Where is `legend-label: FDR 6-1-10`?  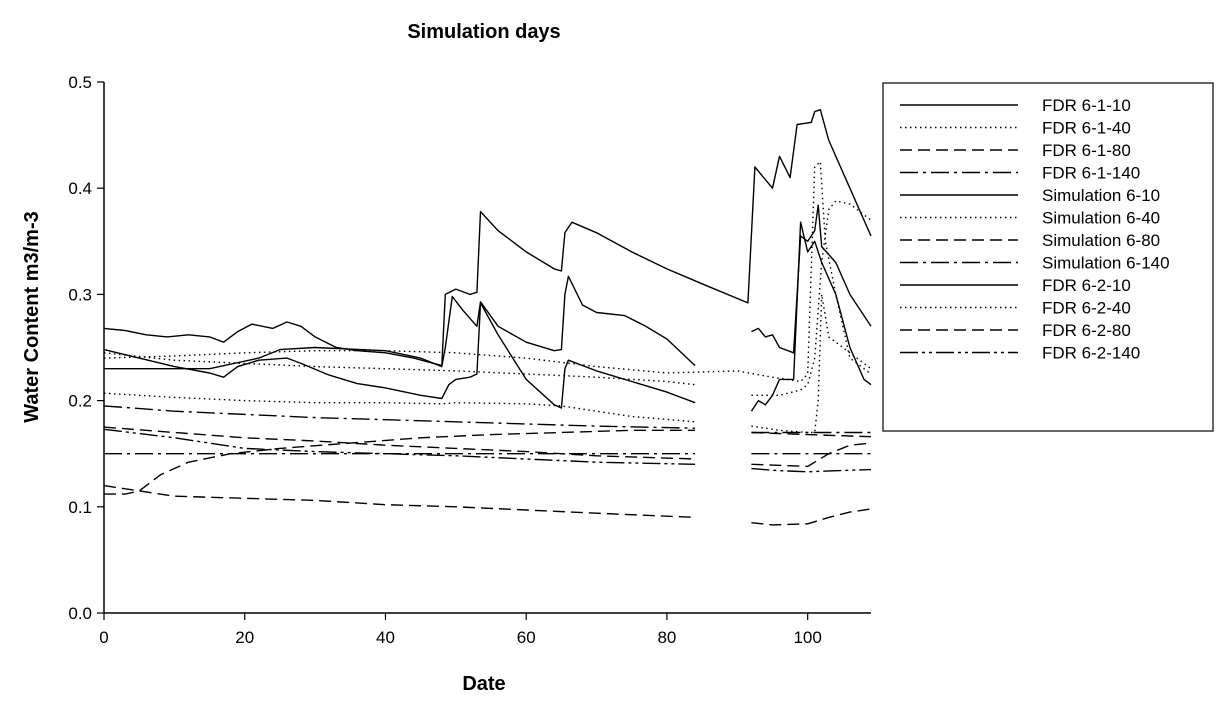 legend-label: FDR 6-1-10 is located at coordinates (1086, 105).